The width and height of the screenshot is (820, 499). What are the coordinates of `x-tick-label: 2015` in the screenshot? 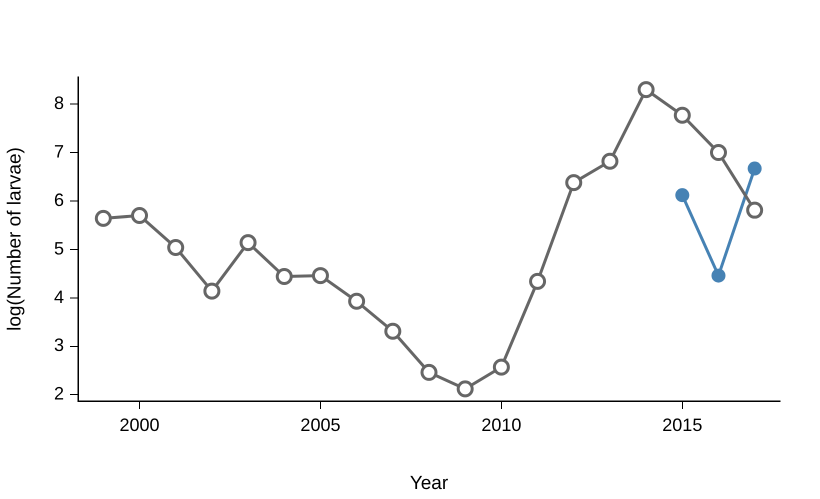 It's located at (682, 424).